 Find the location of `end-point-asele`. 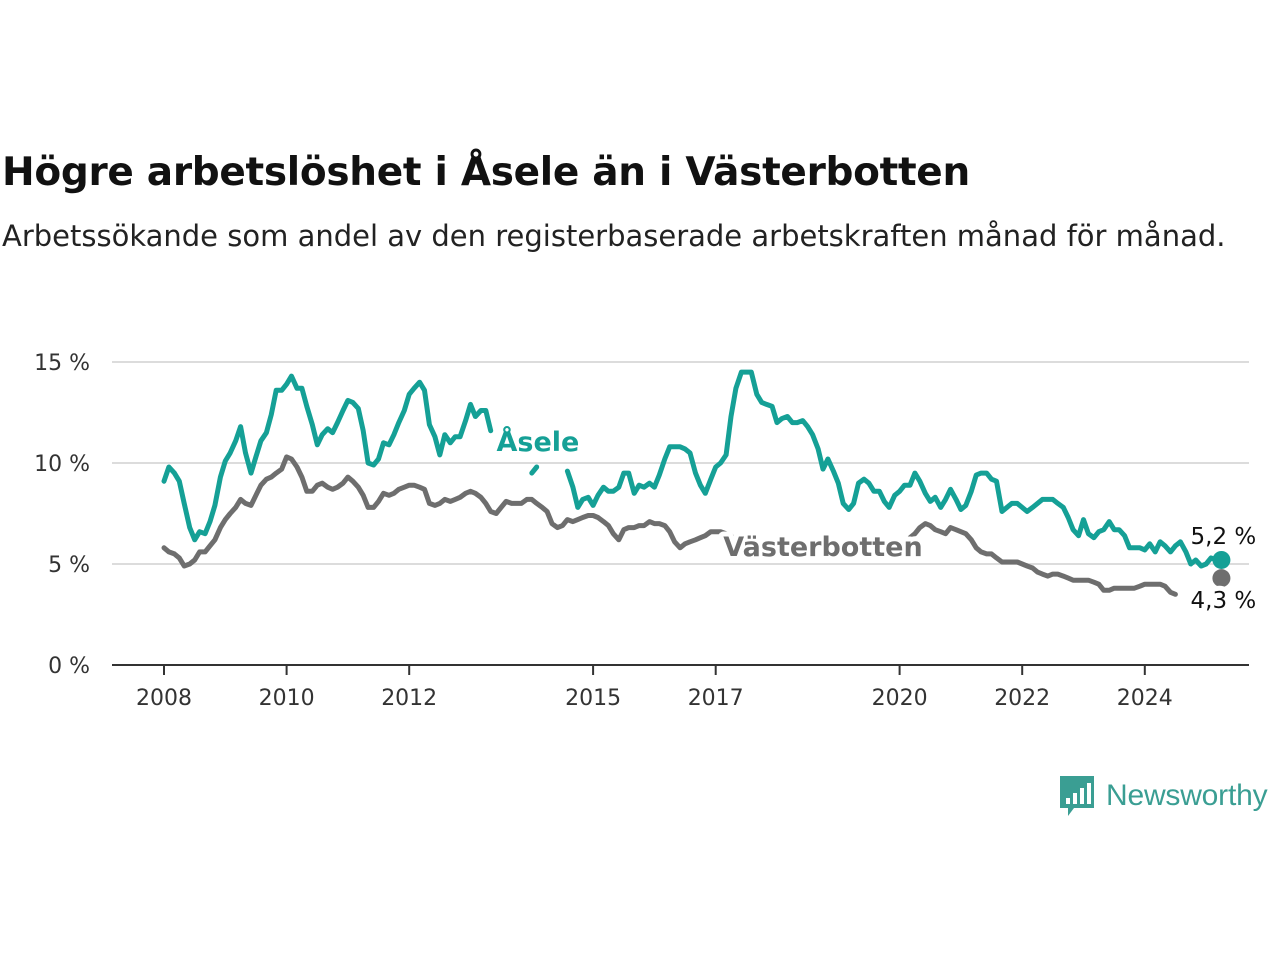

end-point-asele is located at coordinates (1221, 559).